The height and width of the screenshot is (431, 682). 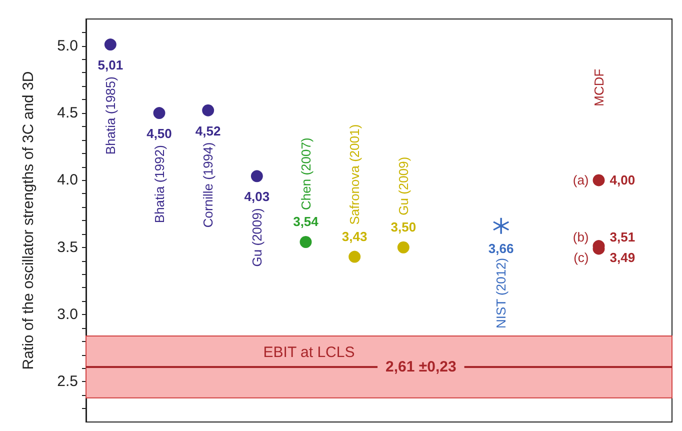 I want to click on series-label: (c), so click(x=581, y=258).